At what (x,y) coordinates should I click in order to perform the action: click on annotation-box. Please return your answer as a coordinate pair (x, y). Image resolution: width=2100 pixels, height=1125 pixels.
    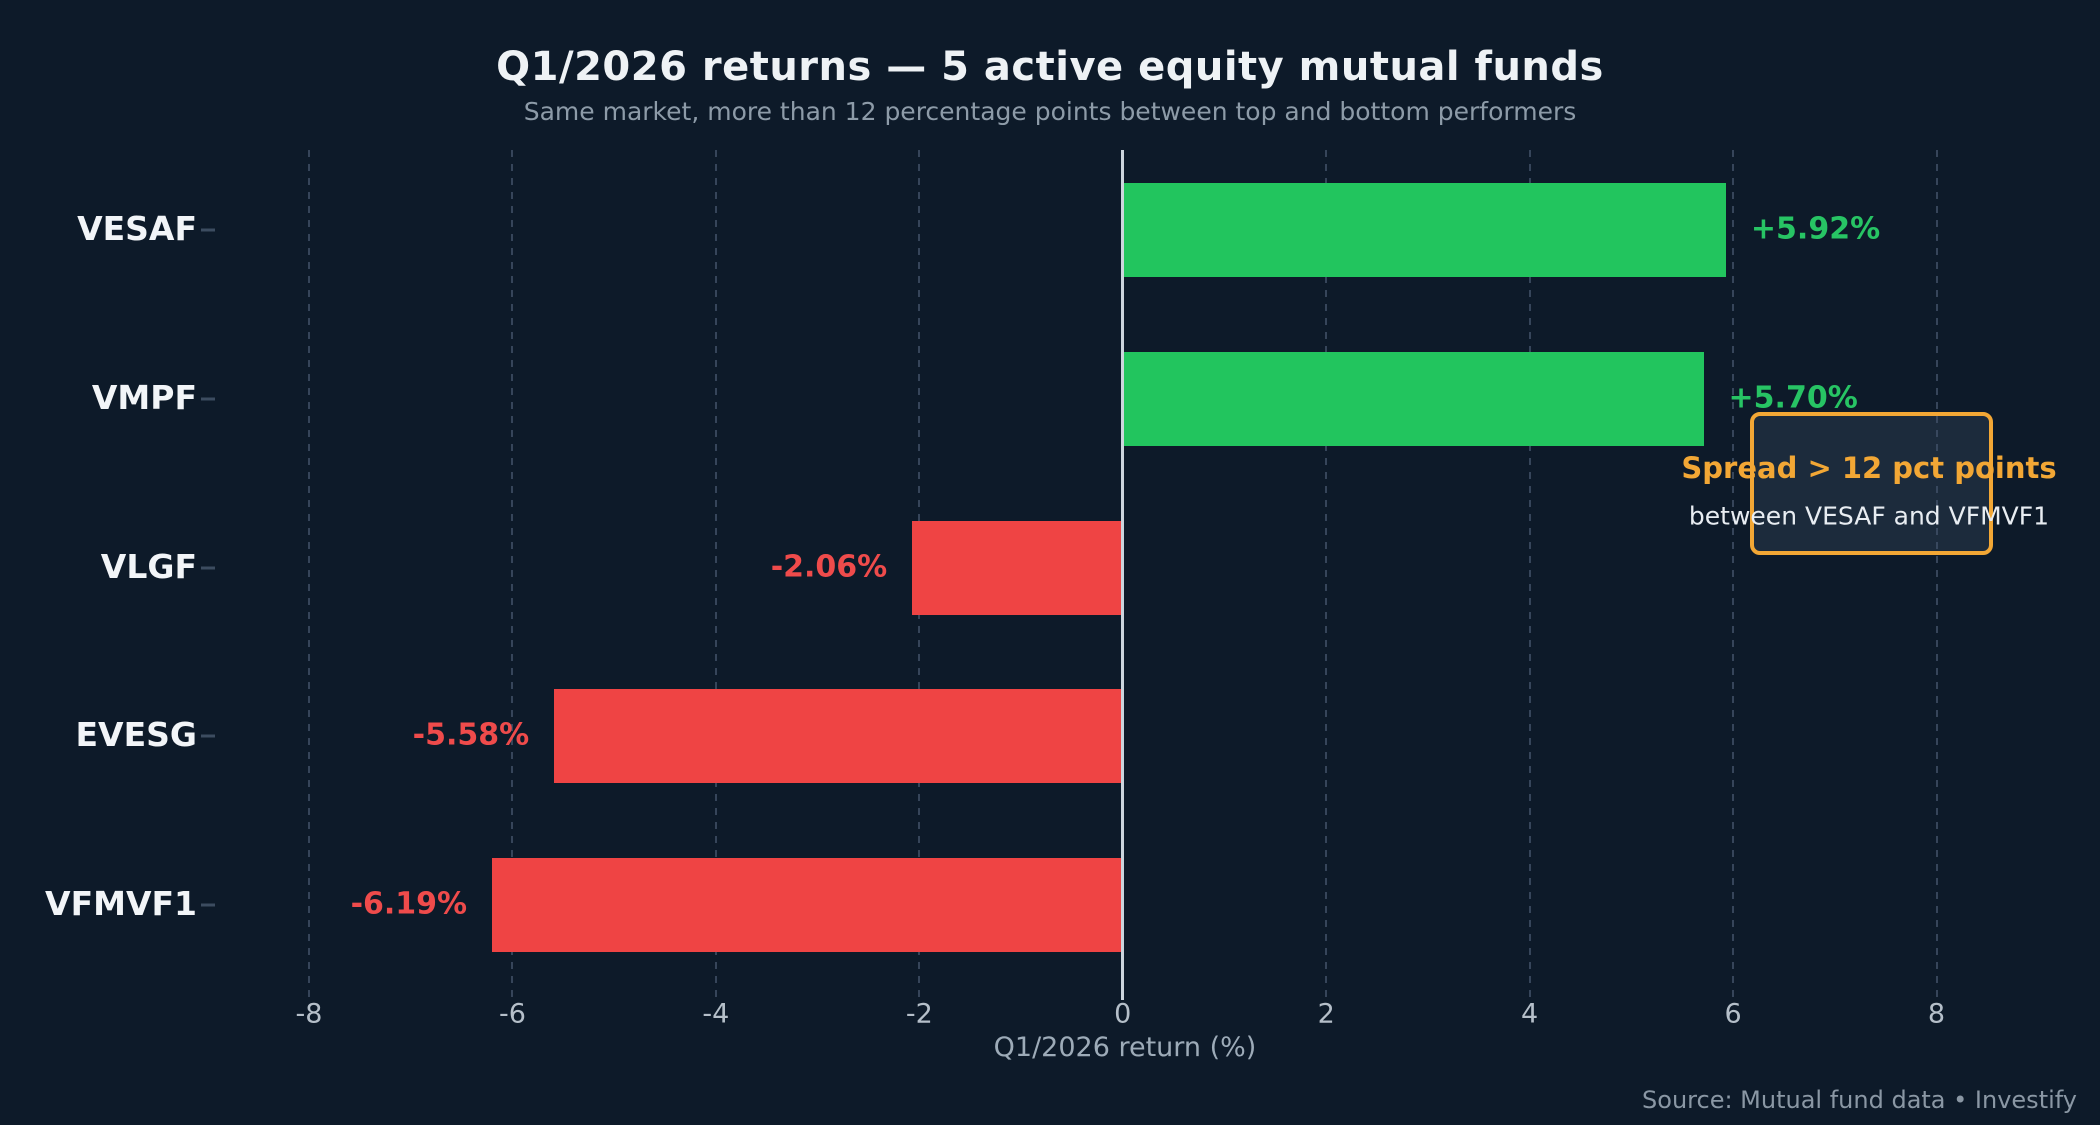
    Looking at the image, I should click on (1871, 483).